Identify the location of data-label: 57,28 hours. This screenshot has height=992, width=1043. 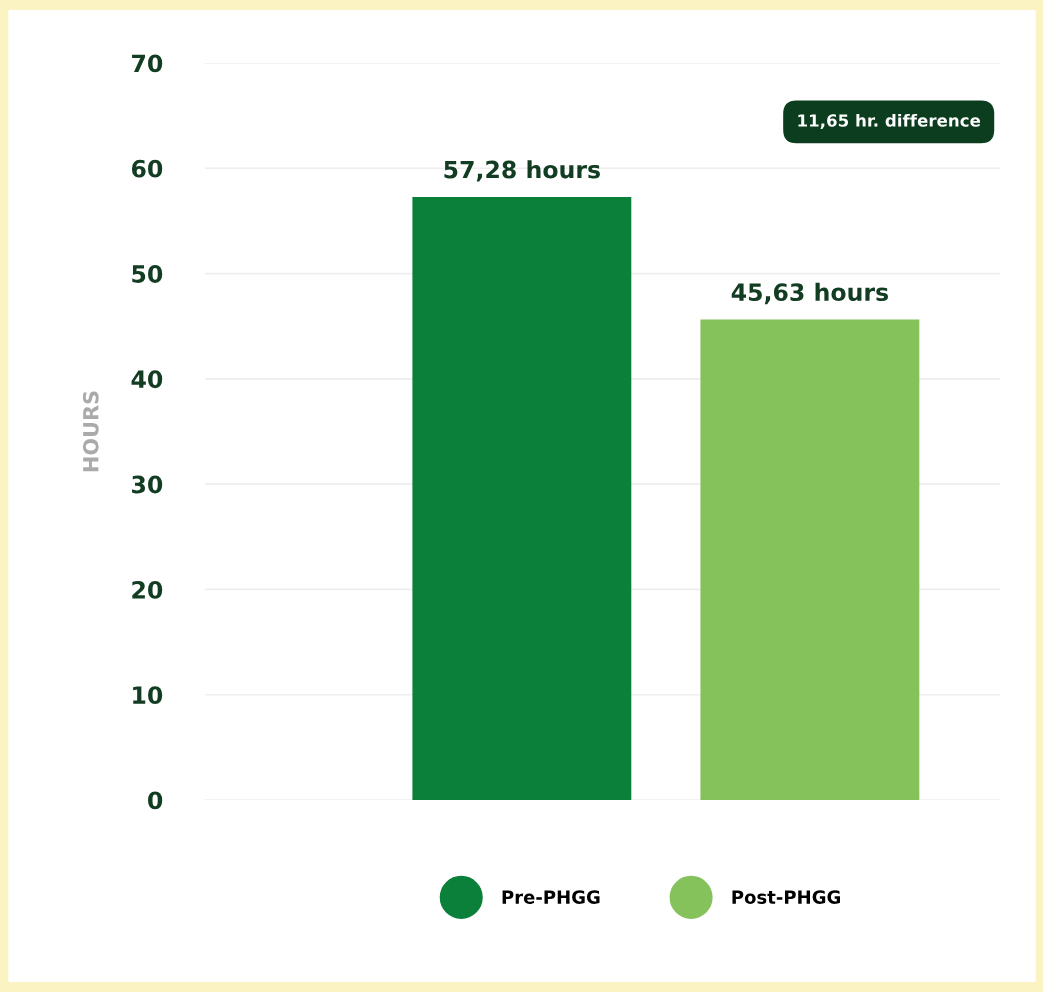
(522, 171).